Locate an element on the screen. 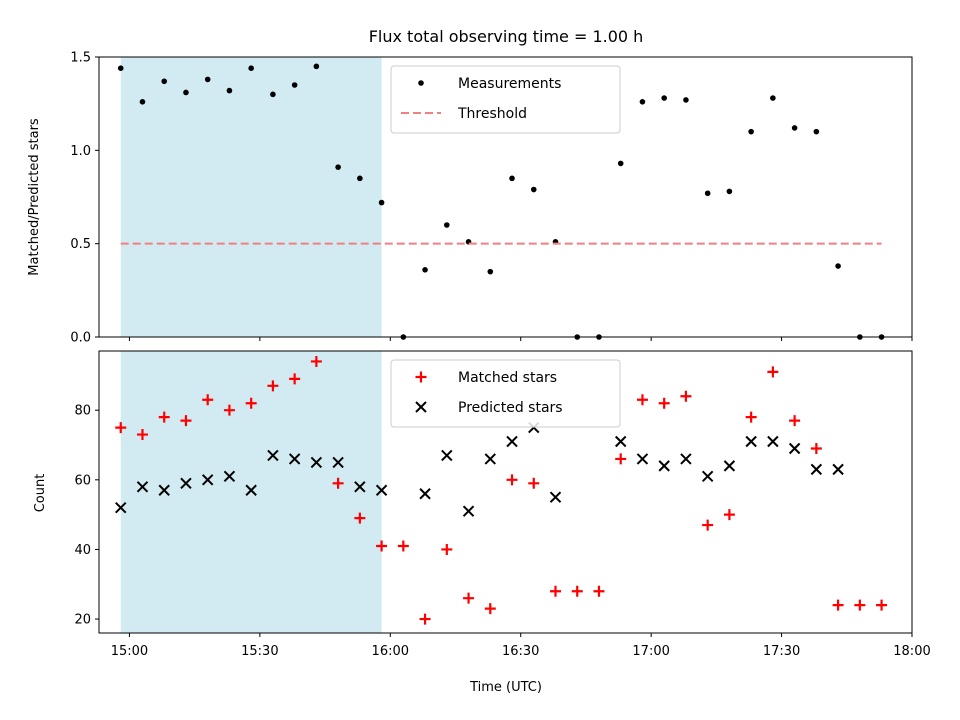  top-y-axis-label: Matched/Predicted stars is located at coordinates (34, 197).